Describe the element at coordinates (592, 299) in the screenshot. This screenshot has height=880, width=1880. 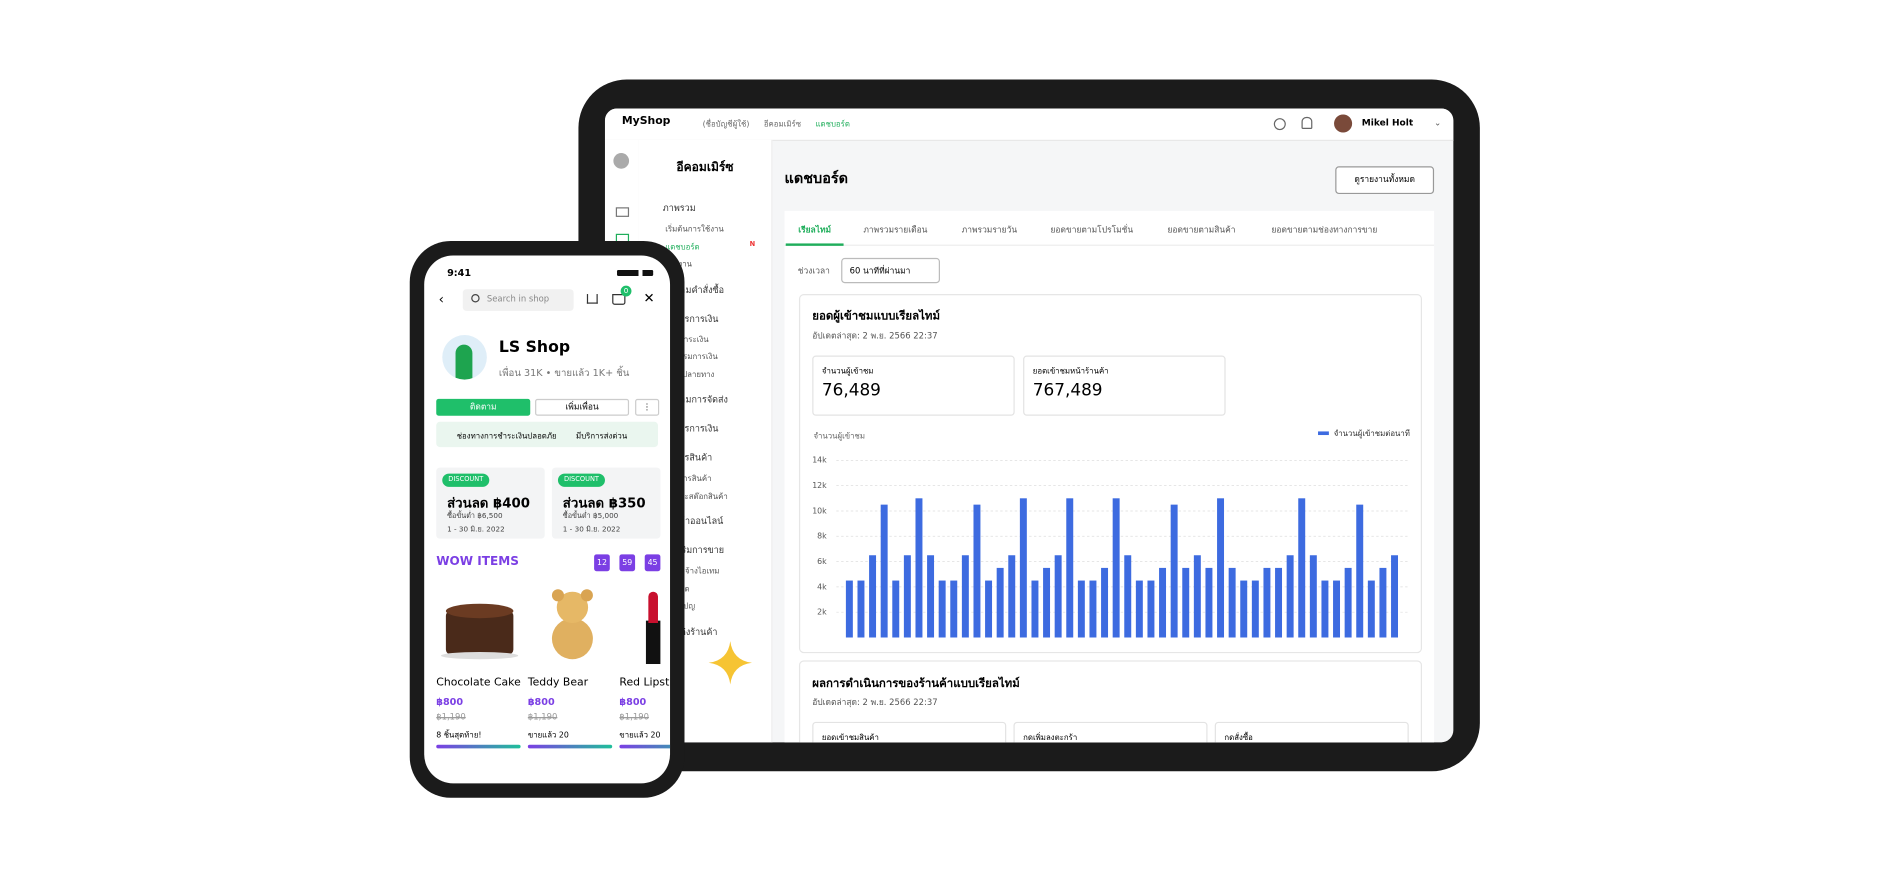
I see `share-button` at that location.